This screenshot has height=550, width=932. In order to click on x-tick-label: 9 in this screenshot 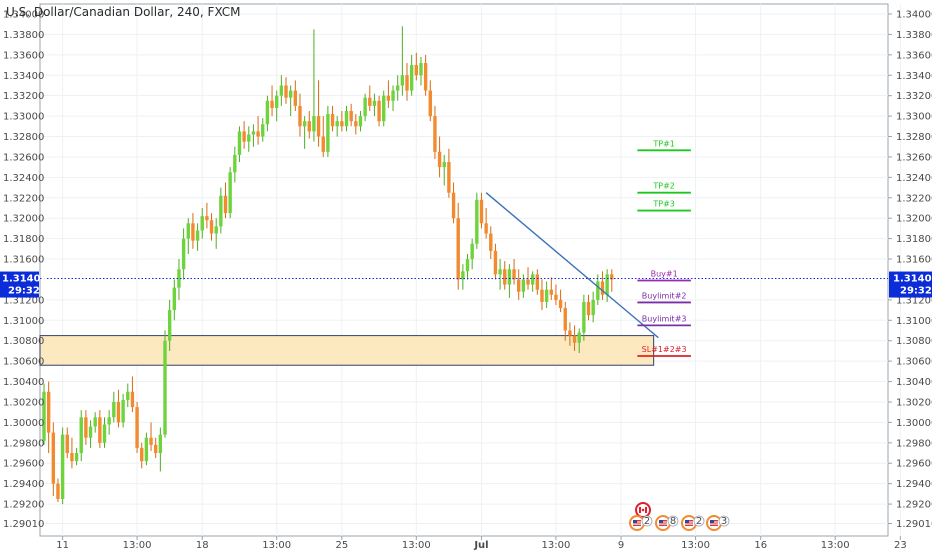, I will do `click(621, 545)`.